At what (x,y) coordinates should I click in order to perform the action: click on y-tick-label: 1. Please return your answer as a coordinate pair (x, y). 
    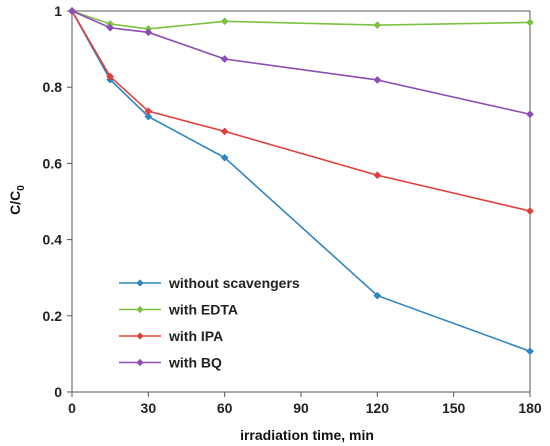
    Looking at the image, I should click on (58, 11).